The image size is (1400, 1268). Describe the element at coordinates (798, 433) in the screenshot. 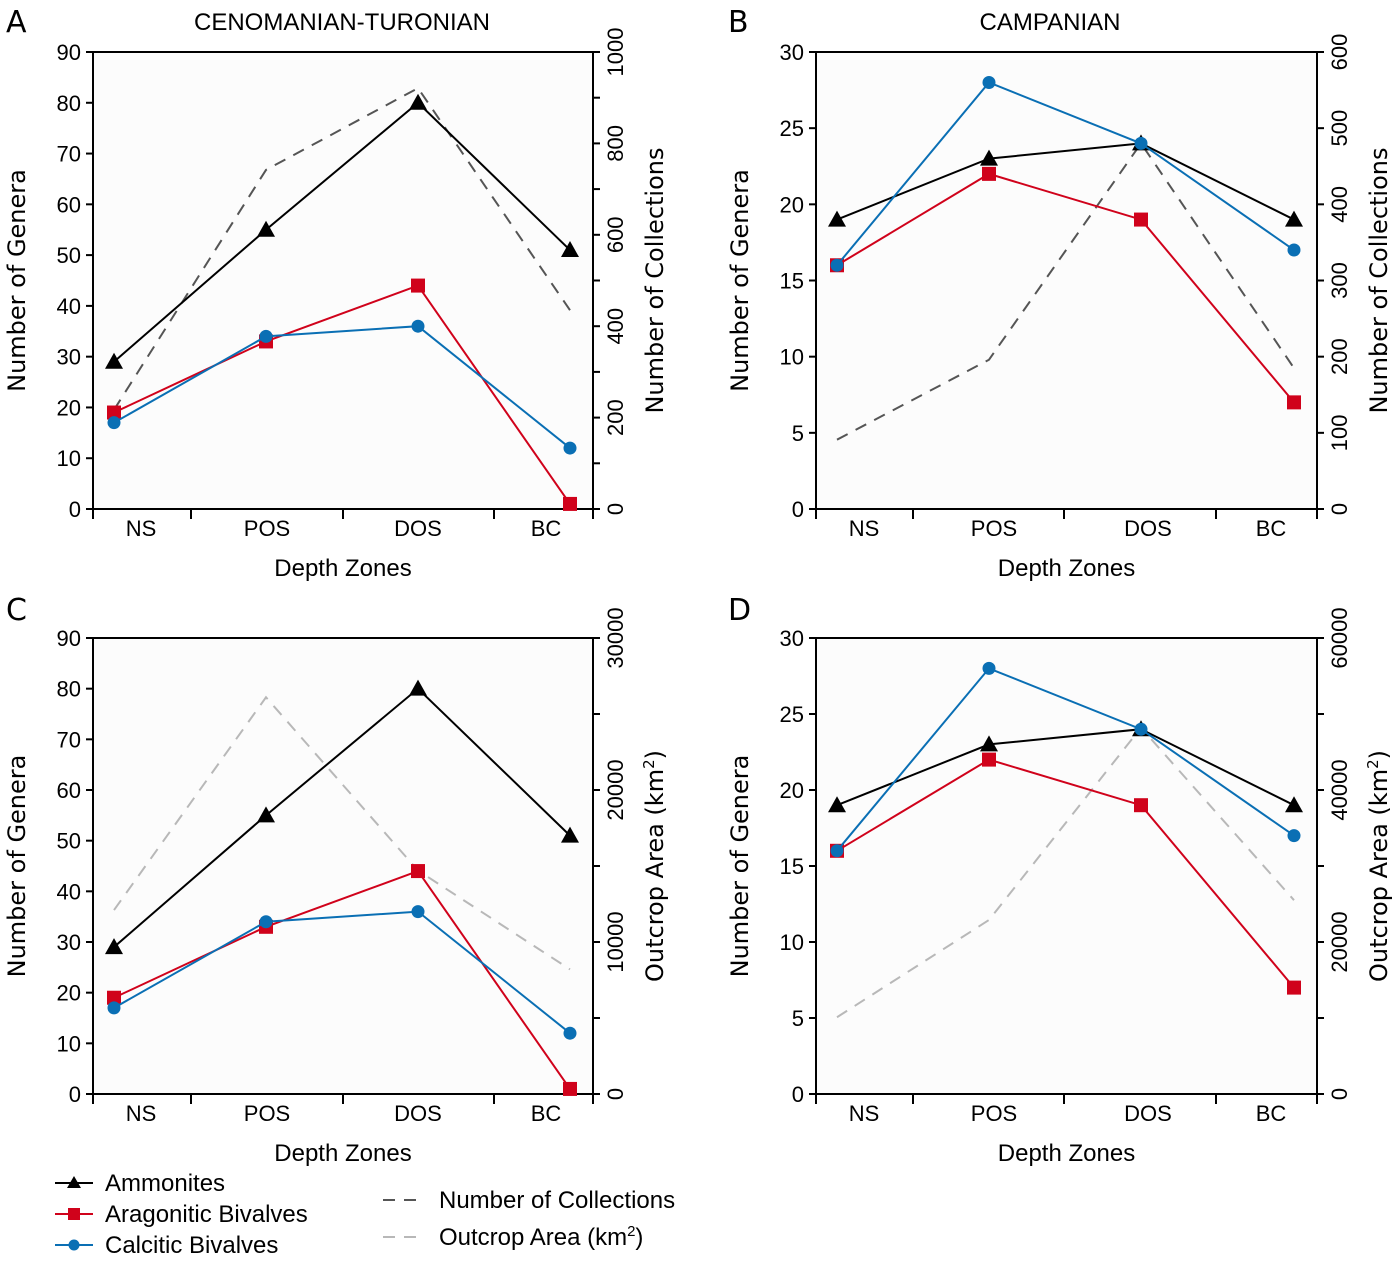

I see `y-tick-label: 5` at that location.